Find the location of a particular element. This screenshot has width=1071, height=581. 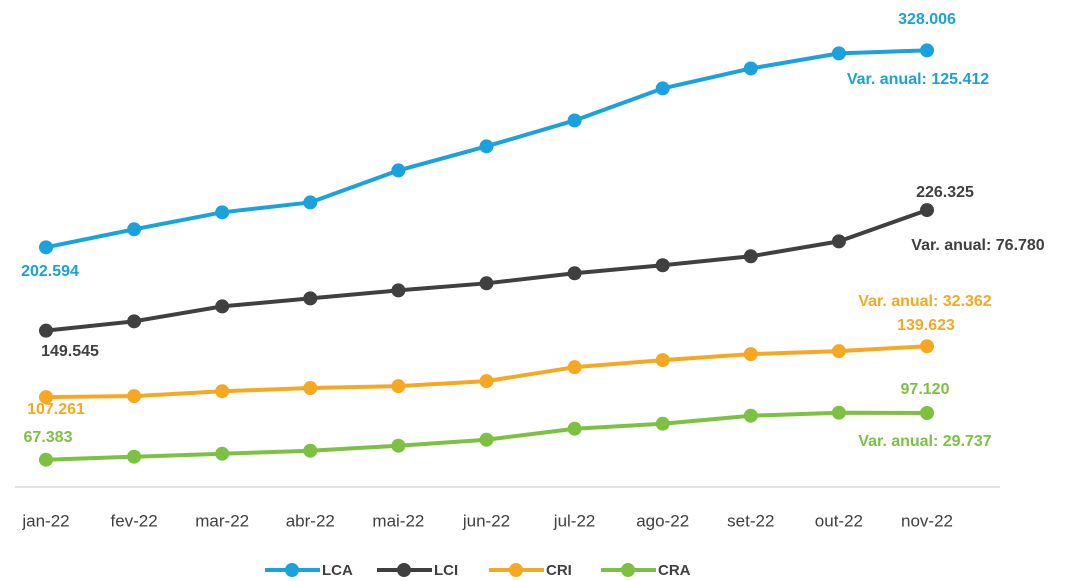

annotation: Var. anual: 32.362 is located at coordinates (925, 301).